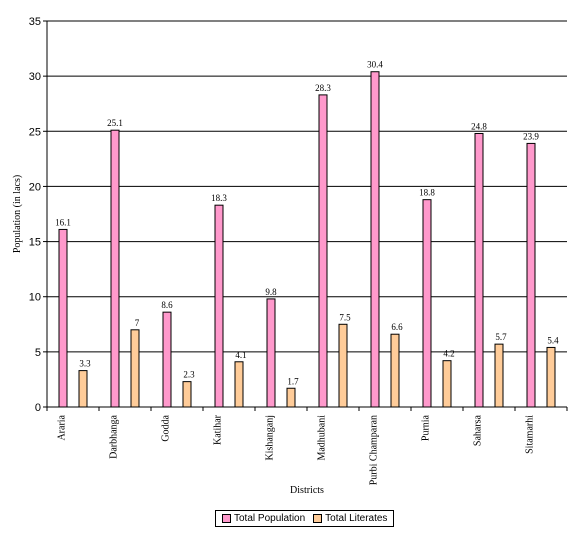  What do you see at coordinates (531, 136) in the screenshot?
I see `data-label: 23.9` at bounding box center [531, 136].